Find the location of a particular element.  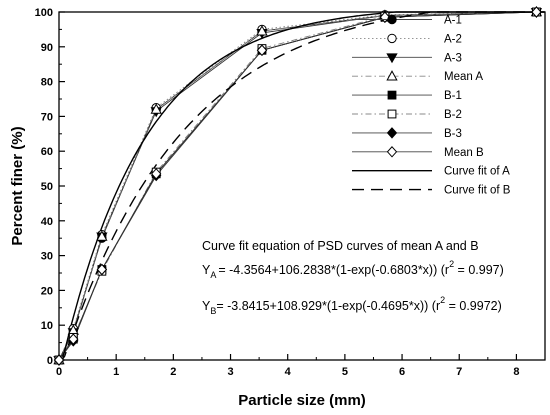

y-tick-label: 0 is located at coordinates (50, 361).